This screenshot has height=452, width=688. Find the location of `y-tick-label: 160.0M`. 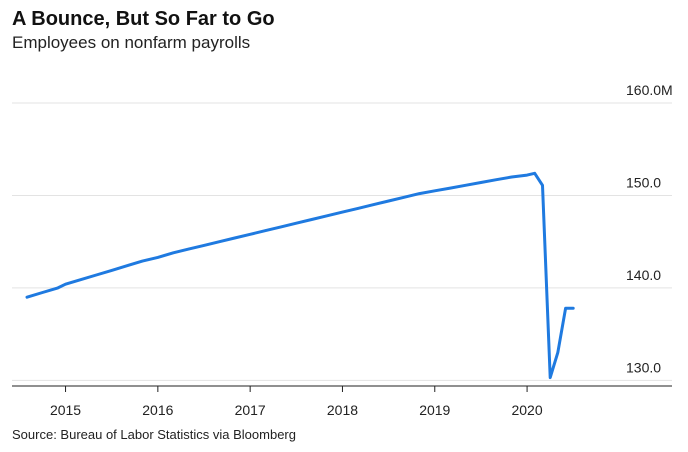

y-tick-label: 160.0M is located at coordinates (649, 90).